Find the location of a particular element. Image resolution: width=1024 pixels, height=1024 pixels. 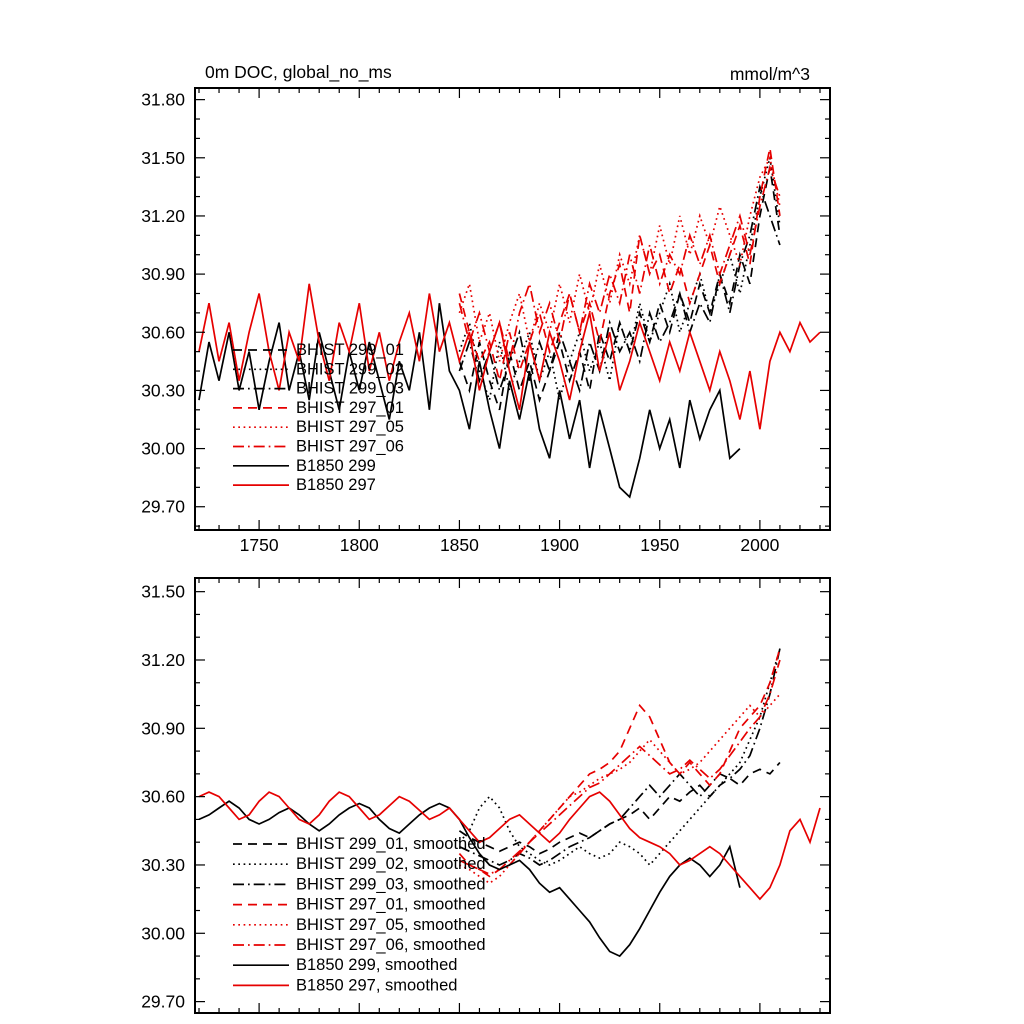

legend-label: BHIST 297_06 is located at coordinates (350, 447).